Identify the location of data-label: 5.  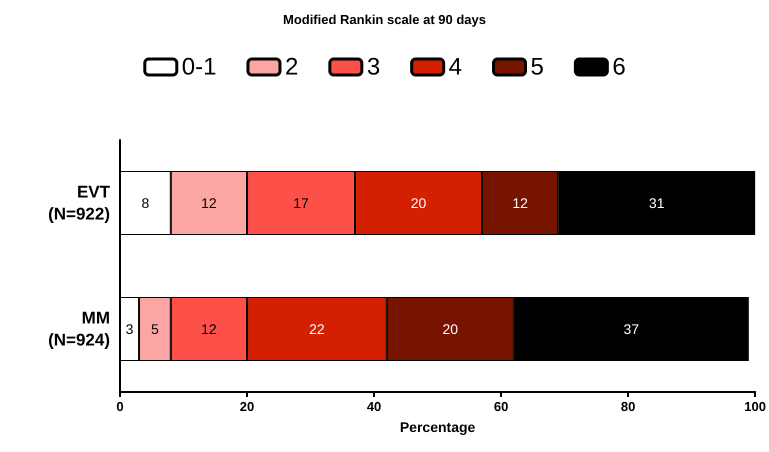
(155, 329).